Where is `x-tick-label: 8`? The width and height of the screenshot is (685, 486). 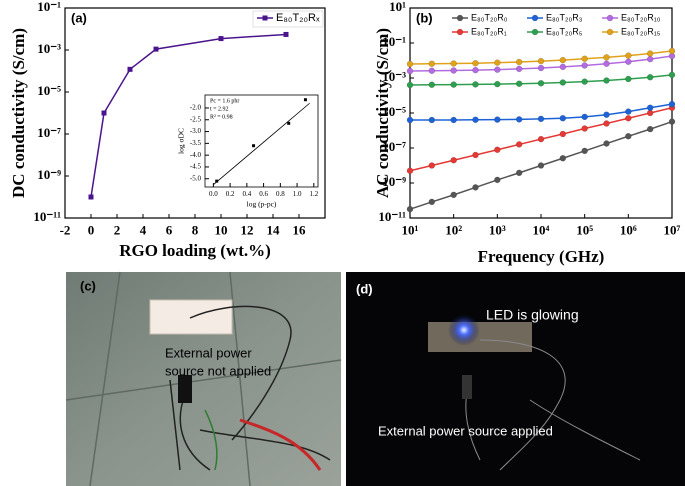
x-tick-label: 8 is located at coordinates (195, 230).